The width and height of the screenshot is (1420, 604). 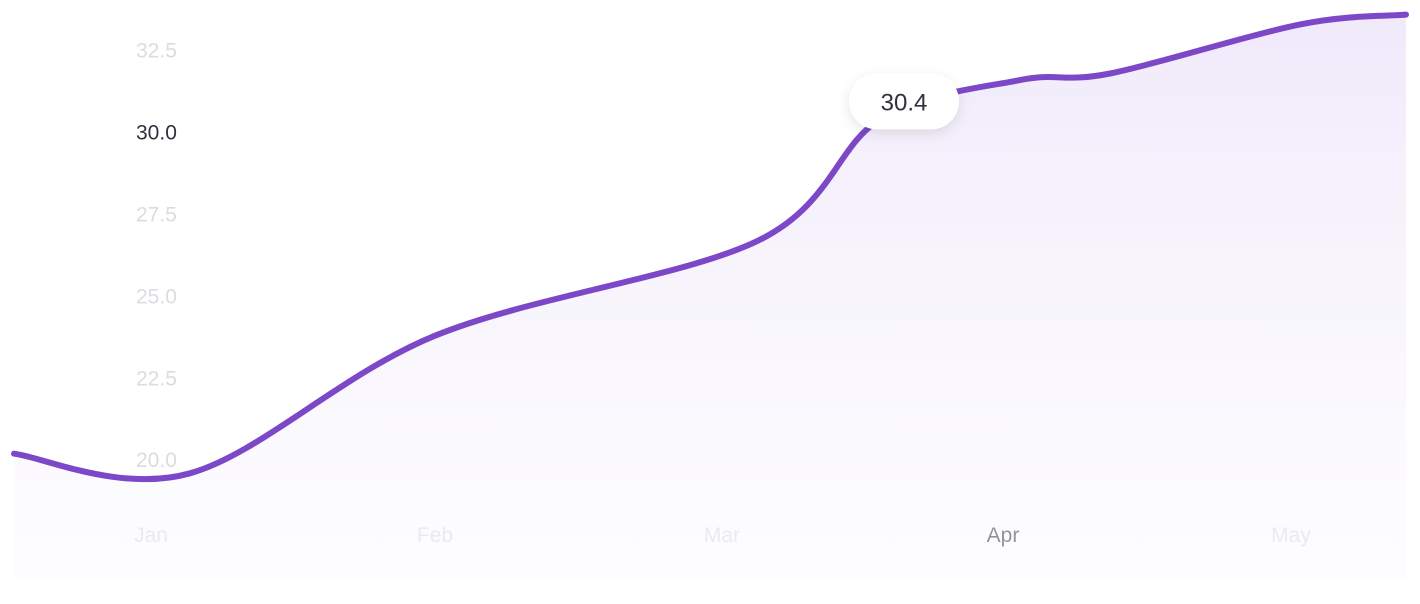 I want to click on tooltip-background, so click(x=904, y=101).